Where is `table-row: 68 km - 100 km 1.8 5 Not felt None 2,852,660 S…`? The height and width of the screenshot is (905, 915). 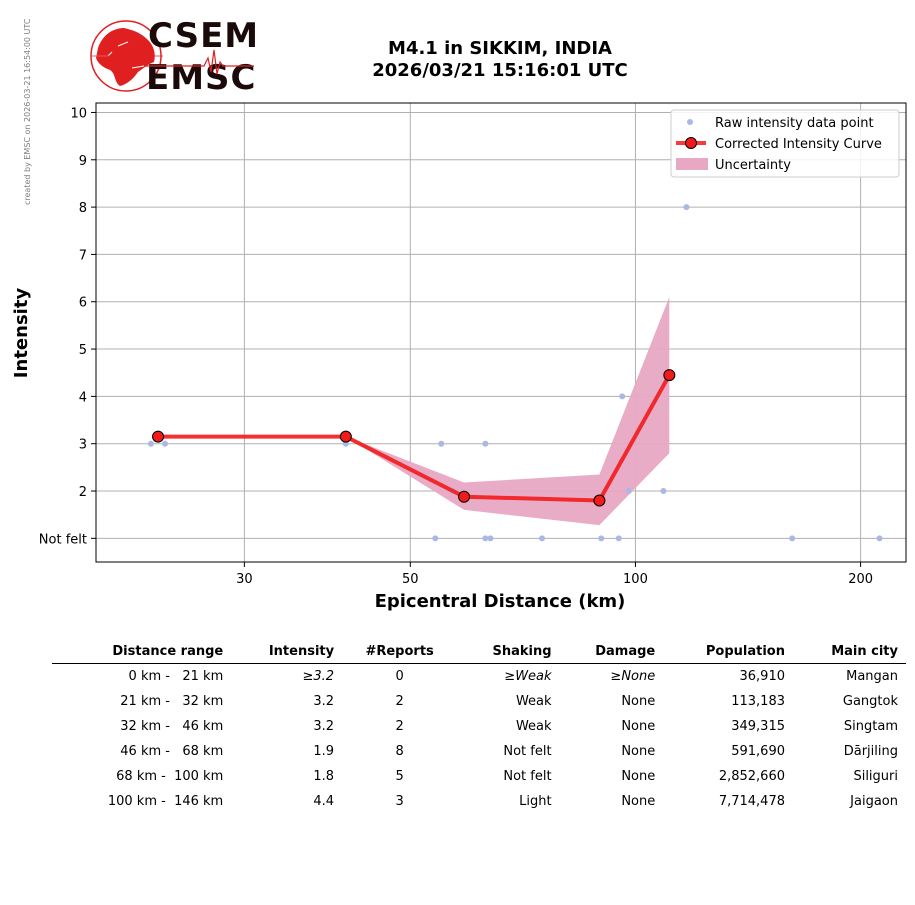
table-row: 68 km - 100 km 1.8 5 Not felt None 2,852,660 S… is located at coordinates (479, 776).